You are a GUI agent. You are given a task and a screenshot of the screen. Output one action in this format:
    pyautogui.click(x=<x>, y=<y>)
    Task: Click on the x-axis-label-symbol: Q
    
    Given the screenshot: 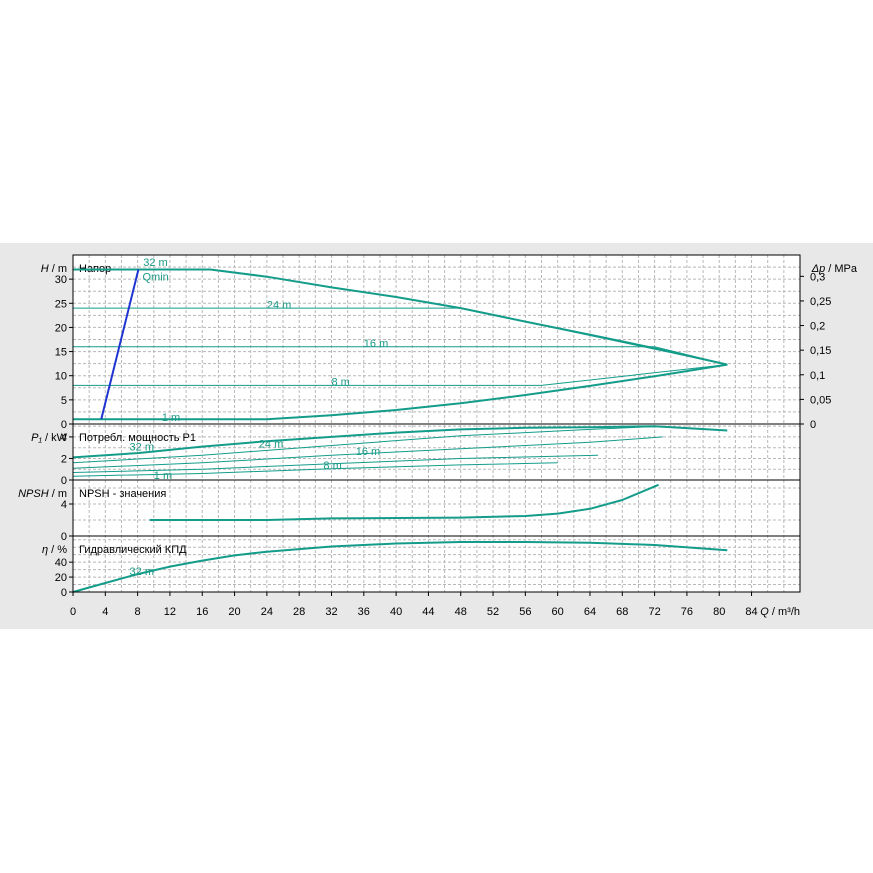 What is the action you would take?
    pyautogui.click(x=764, y=612)
    